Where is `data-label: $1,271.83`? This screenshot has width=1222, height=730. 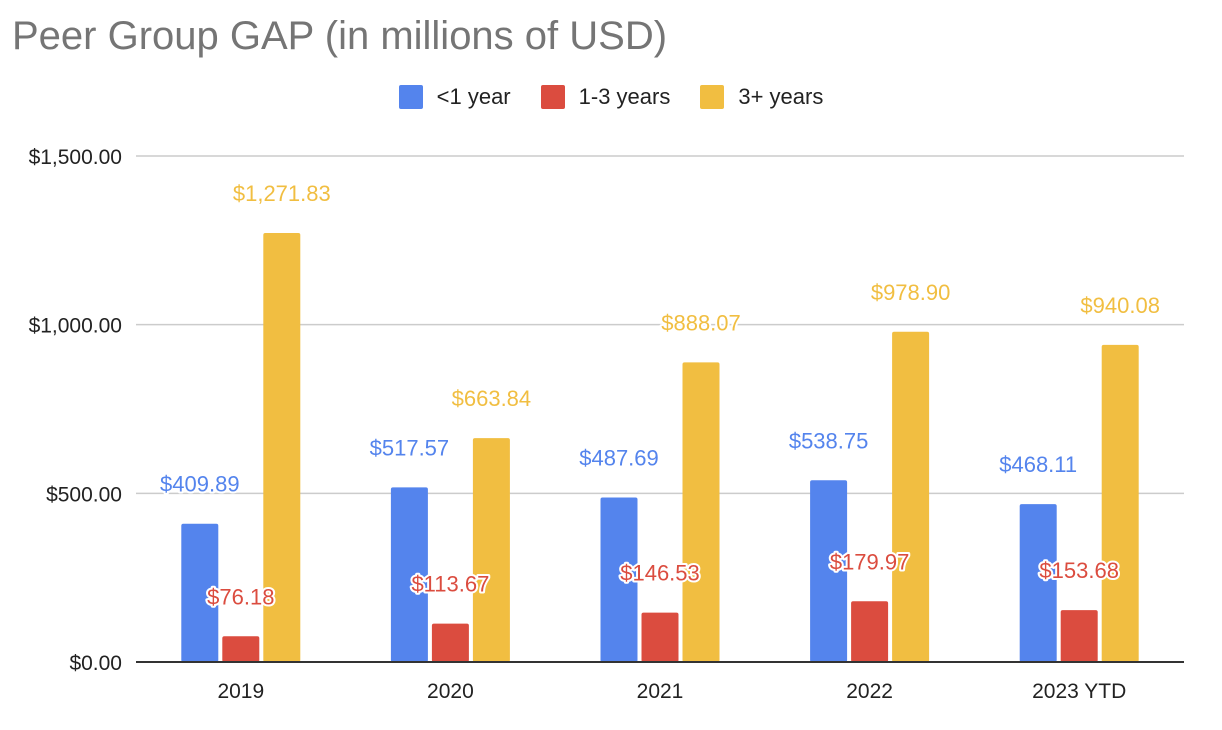
data-label: $1,271.83 is located at coordinates (282, 193).